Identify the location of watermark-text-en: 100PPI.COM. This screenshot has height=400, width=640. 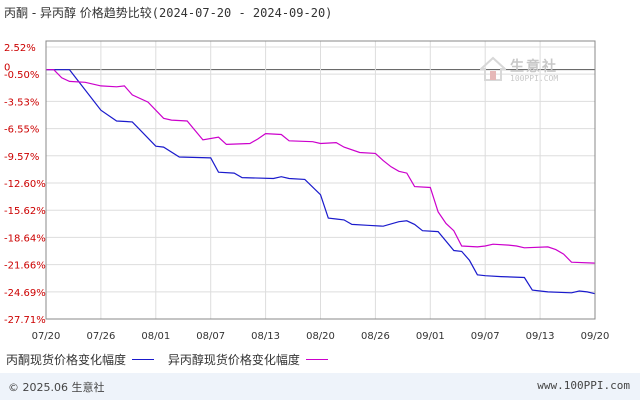
(534, 78).